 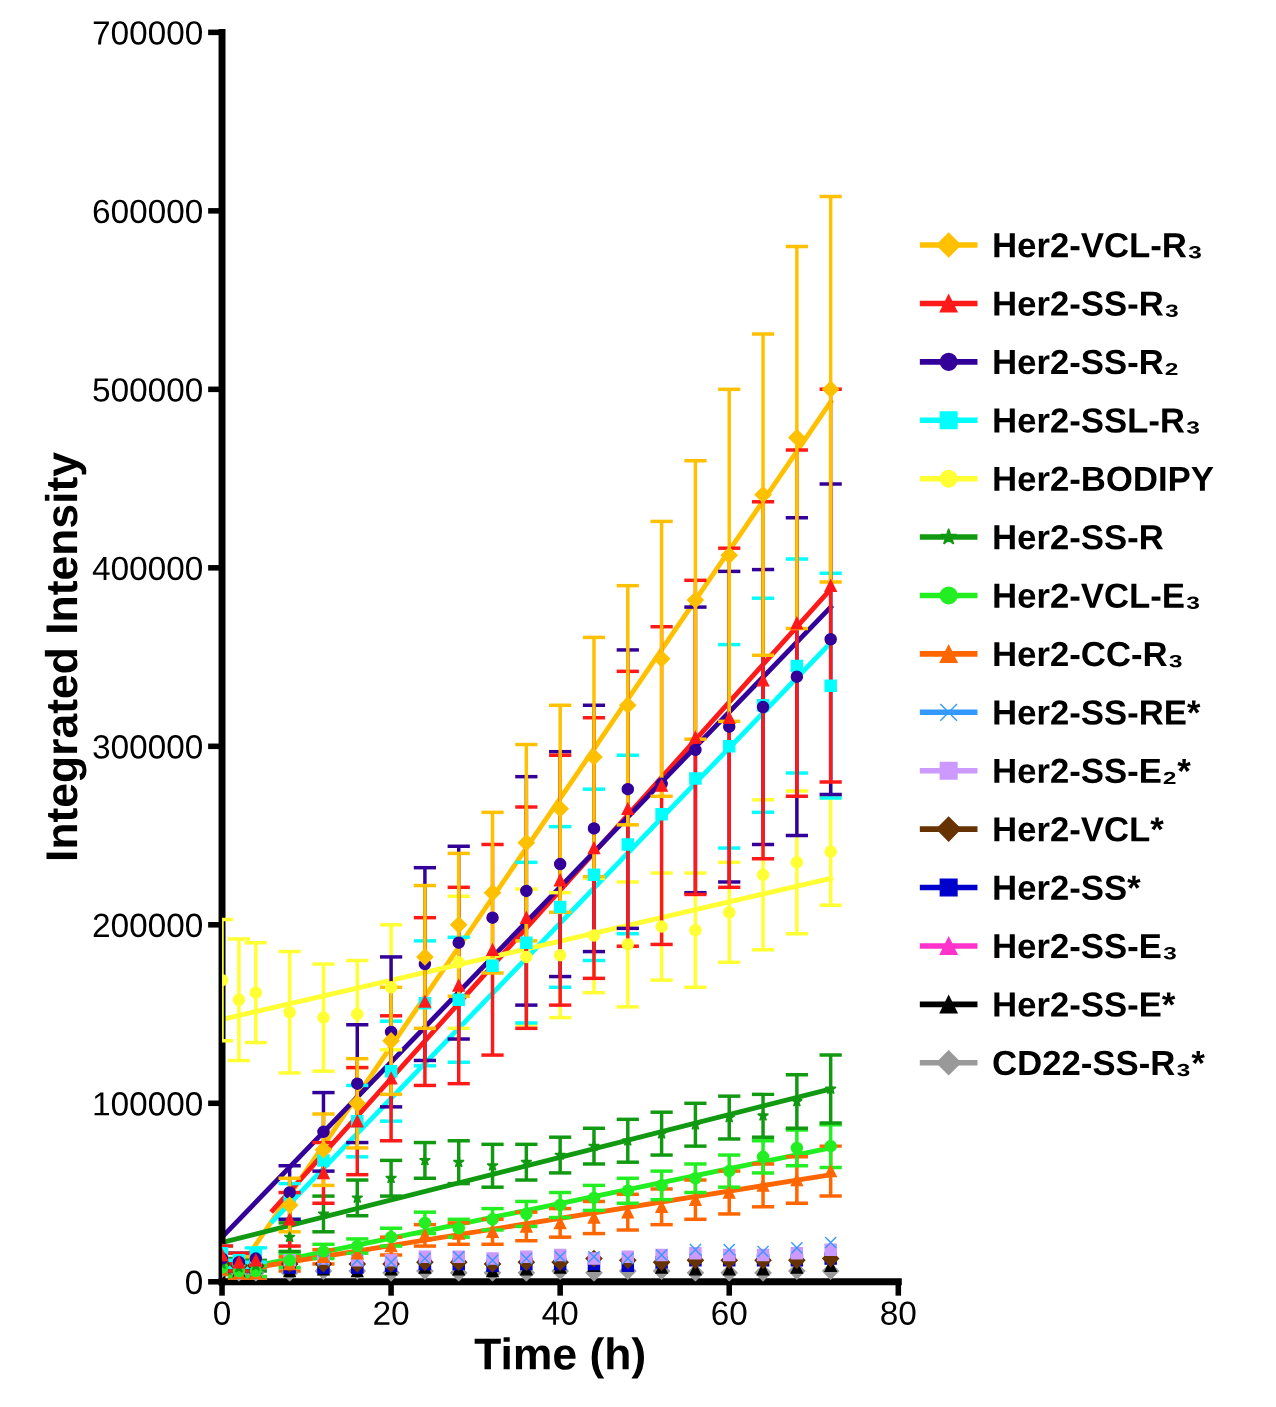 I want to click on legend-label: Her2-SS-E₂*, so click(x=1092, y=771).